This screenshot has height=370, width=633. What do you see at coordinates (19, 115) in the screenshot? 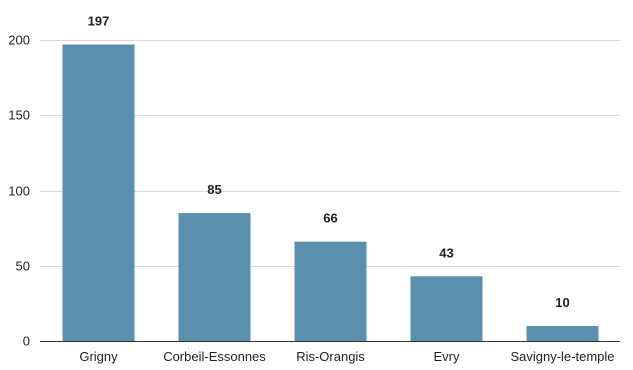
I see `y-tick-label: 150` at bounding box center [19, 115].